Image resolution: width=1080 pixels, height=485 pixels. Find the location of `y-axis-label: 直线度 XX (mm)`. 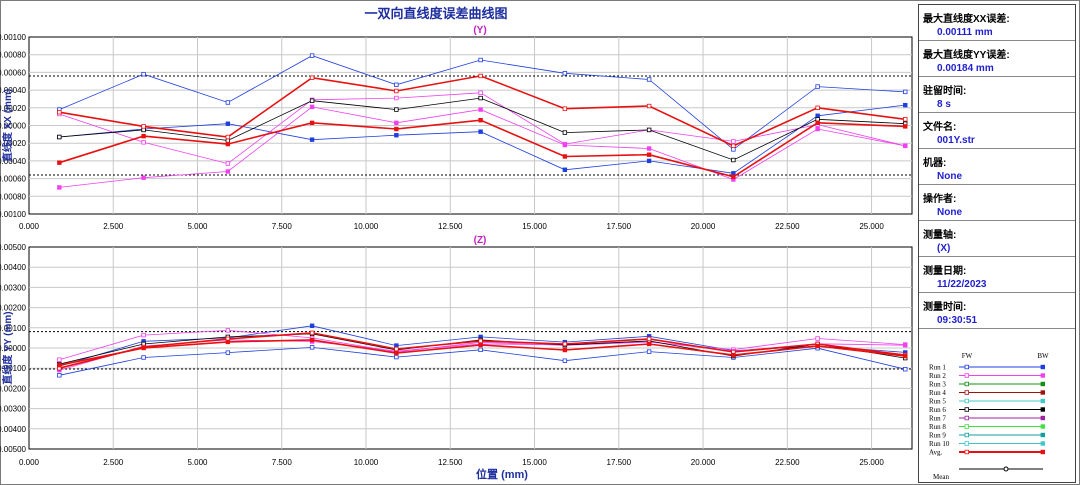

y-axis-label: 直线度 XX (mm) is located at coordinates (7, 125).